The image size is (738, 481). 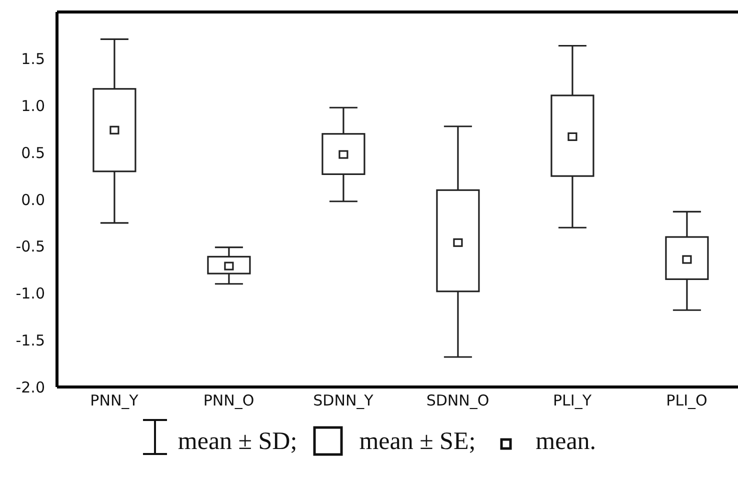 What do you see at coordinates (30, 340) in the screenshot?
I see `y-tick-label: -1.5` at bounding box center [30, 340].